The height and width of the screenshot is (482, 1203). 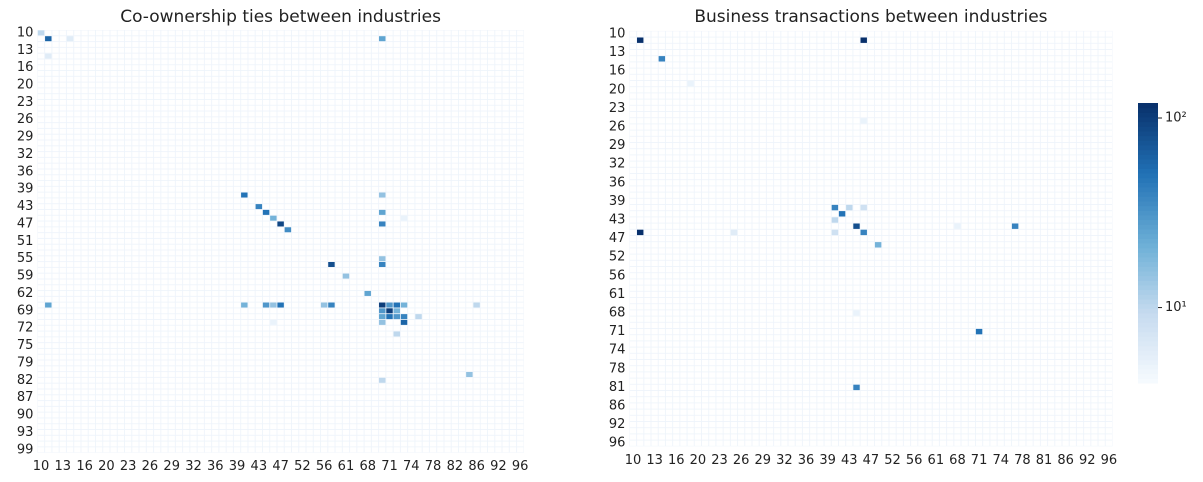 I want to click on y-tick-label: 20, so click(x=617, y=89).